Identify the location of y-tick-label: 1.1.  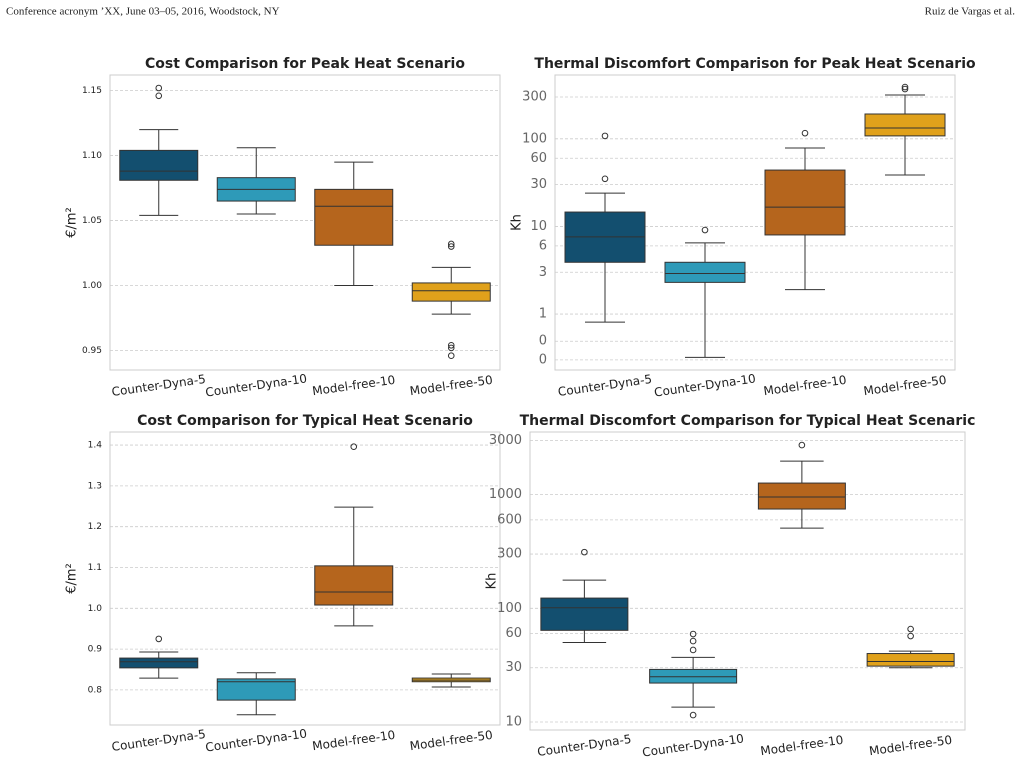
(95, 568).